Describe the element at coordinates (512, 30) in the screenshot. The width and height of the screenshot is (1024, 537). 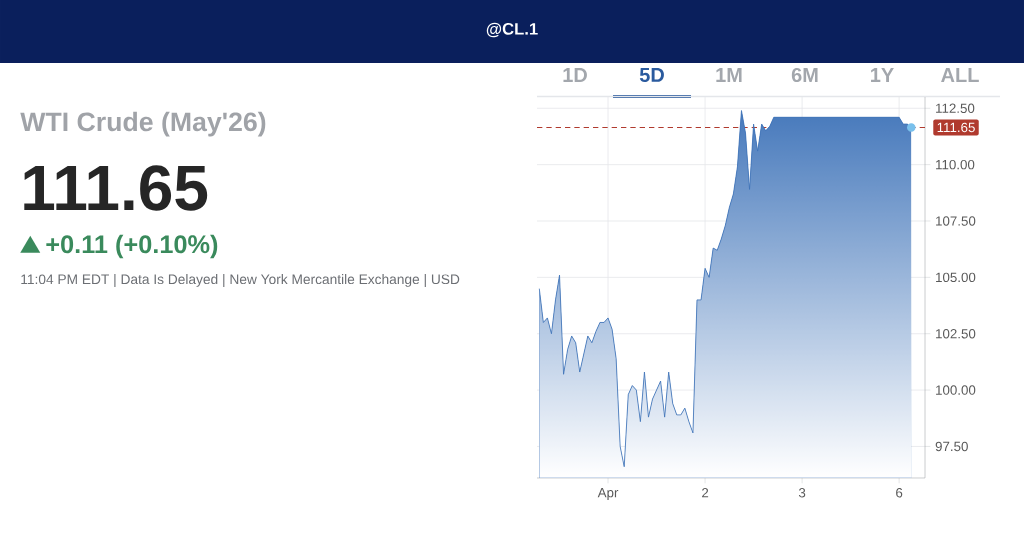
I see `text: @CL.1` at that location.